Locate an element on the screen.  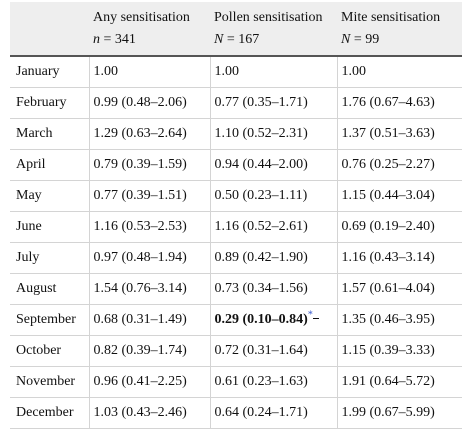
cell-month: January is located at coordinates (50, 72).